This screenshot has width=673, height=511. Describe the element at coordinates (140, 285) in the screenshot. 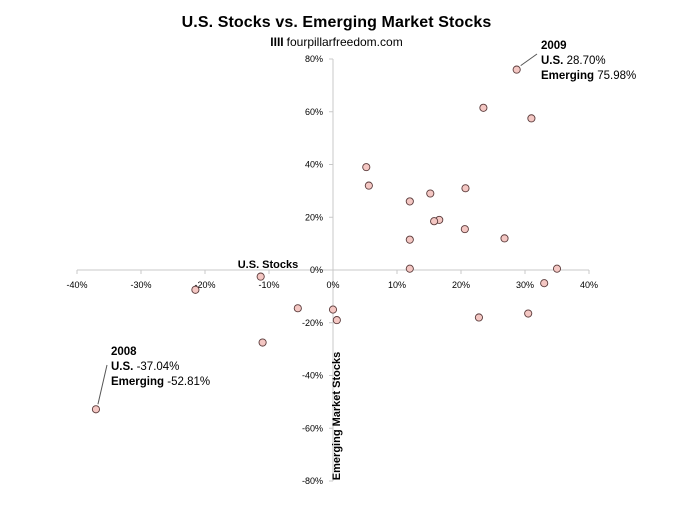

I see `x-tick-label: -30%` at that location.